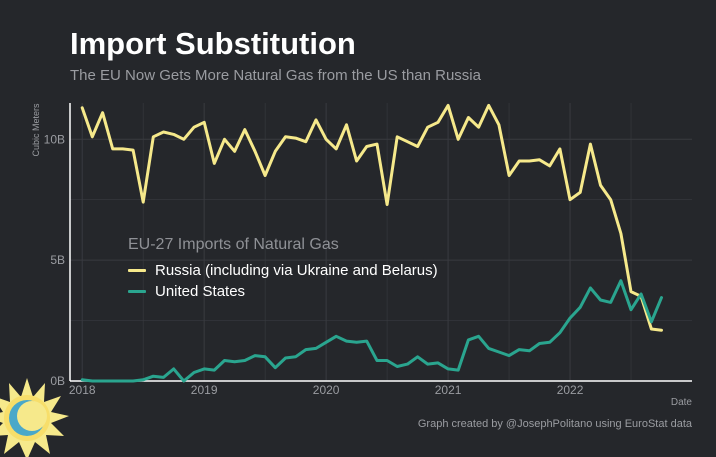  I want to click on legend-title: EU-27 Imports of Natural Gas, so click(233, 244).